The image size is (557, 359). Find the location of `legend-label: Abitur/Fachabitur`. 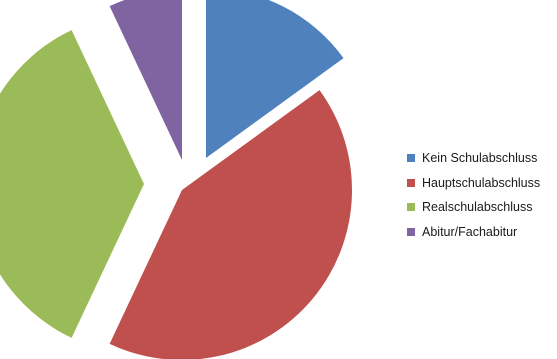

legend-label: Abitur/Fachabitur is located at coordinates (470, 231).